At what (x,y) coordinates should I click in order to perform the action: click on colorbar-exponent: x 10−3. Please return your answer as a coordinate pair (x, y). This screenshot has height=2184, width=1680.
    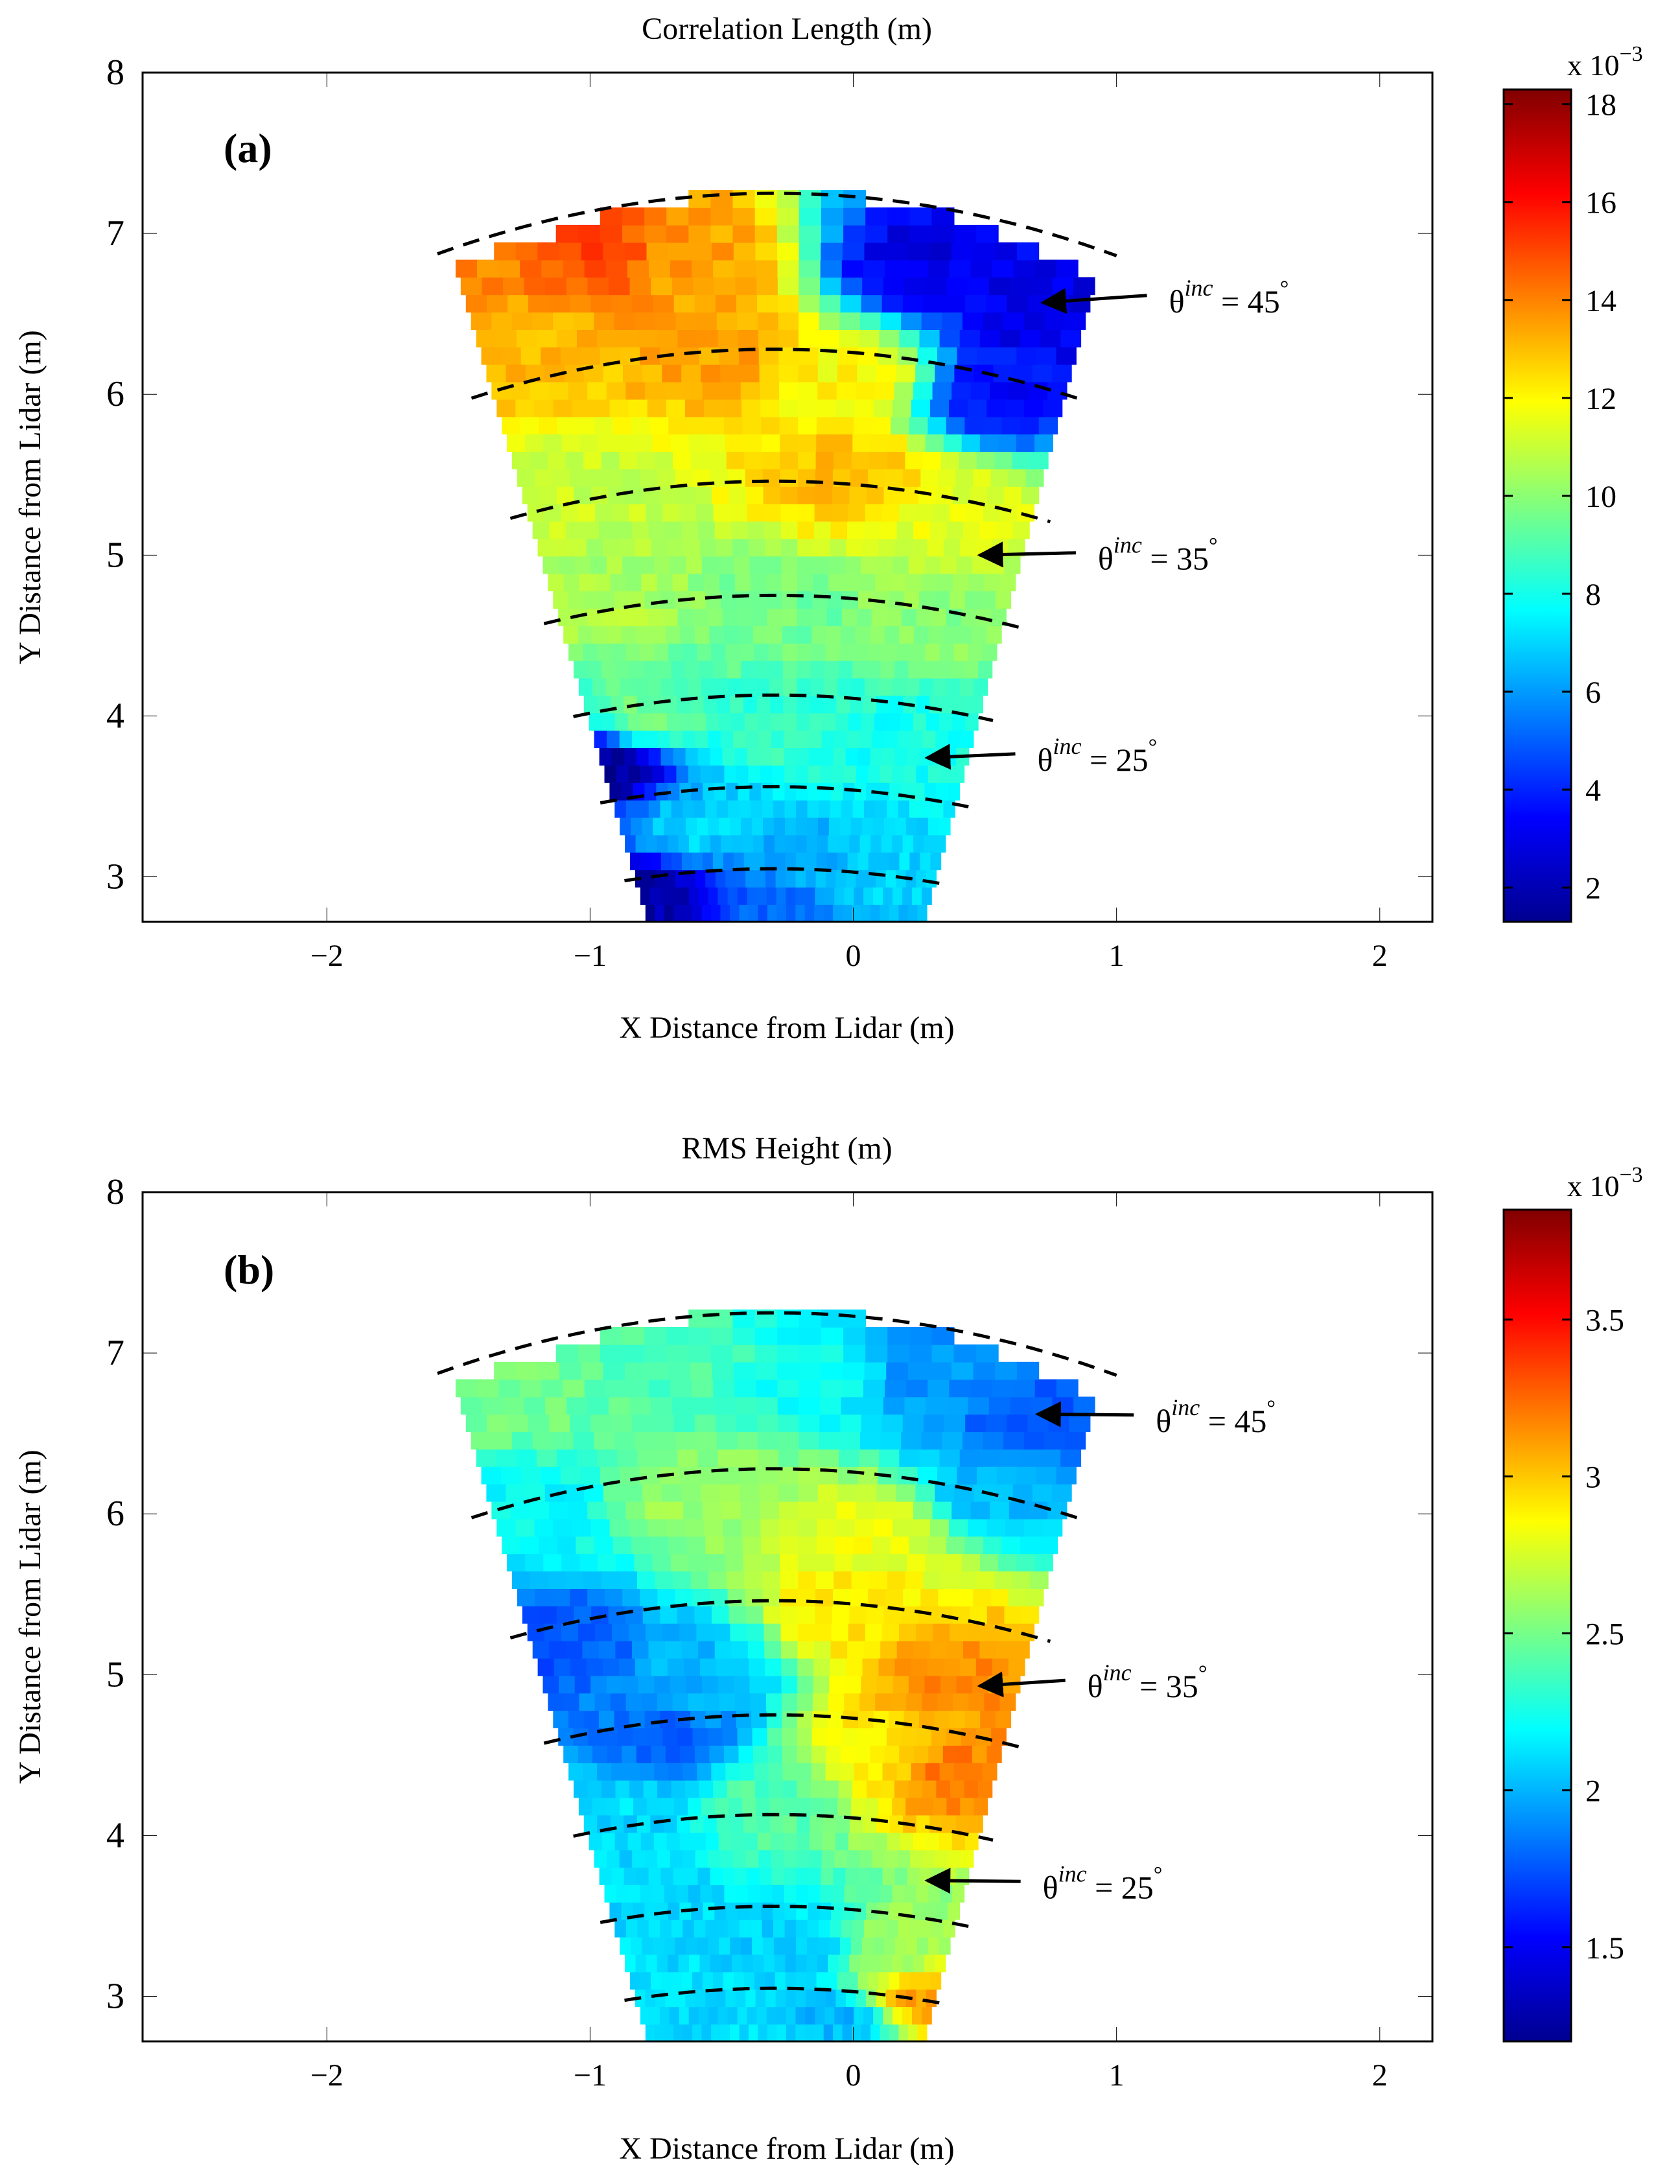
    Looking at the image, I should click on (1605, 1183).